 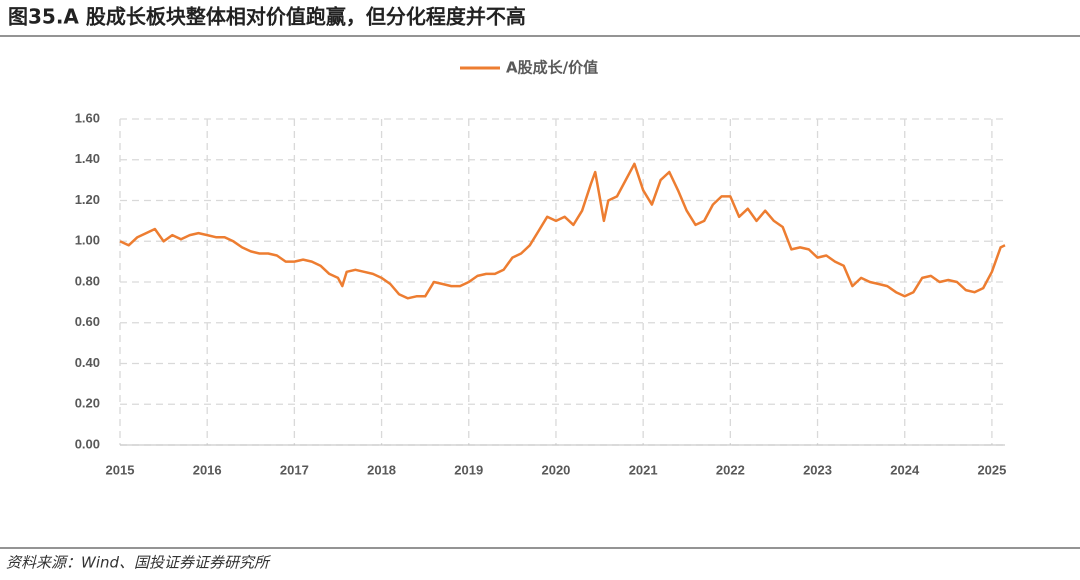 I want to click on y-tick-label: 0.80, so click(x=87, y=280).